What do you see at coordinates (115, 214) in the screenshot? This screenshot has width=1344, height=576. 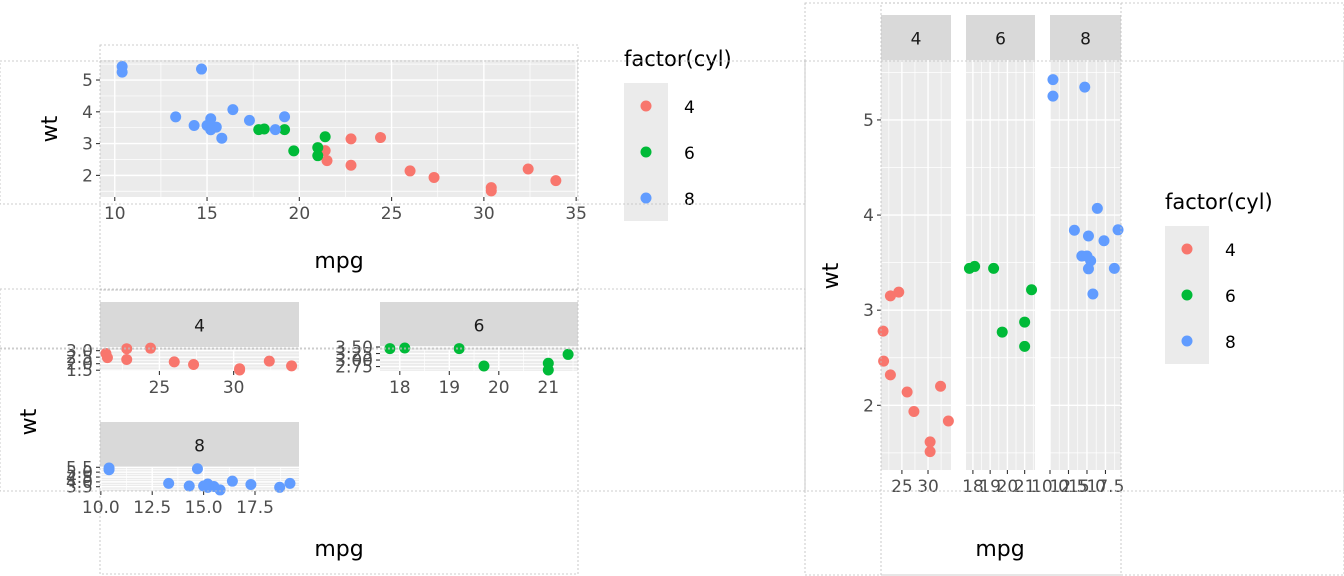 I see `x-tick-label: 10` at bounding box center [115, 214].